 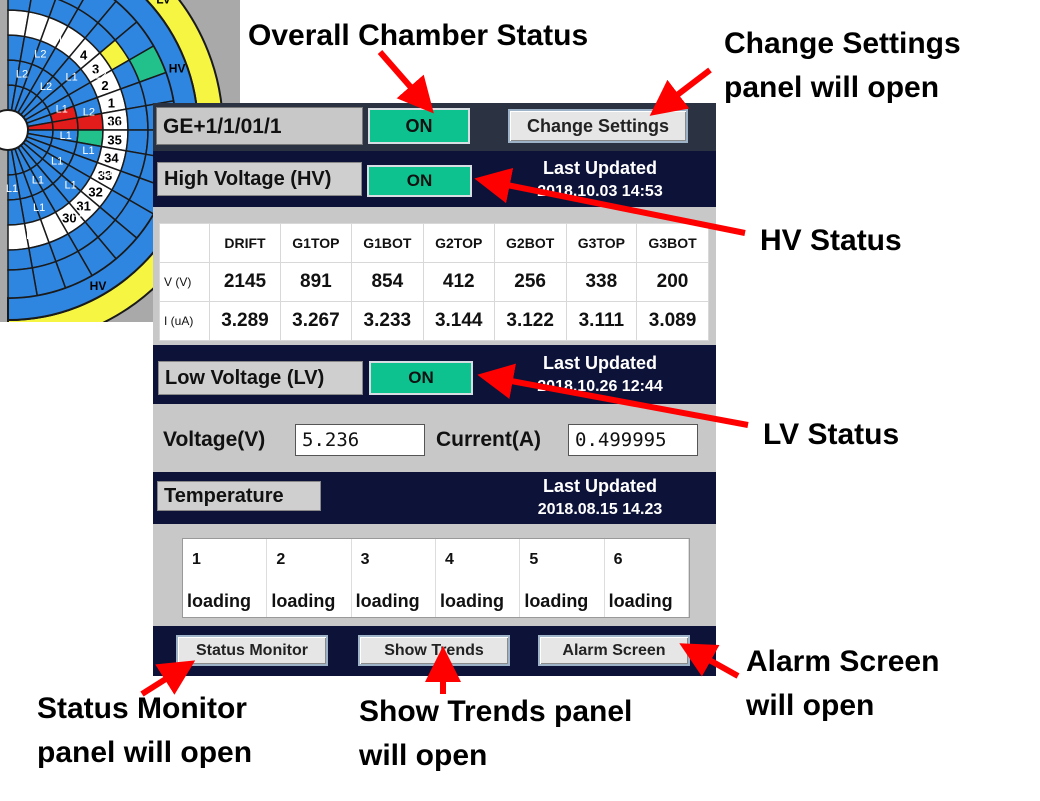 What do you see at coordinates (196, 559) in the screenshot?
I see `temperature-sensor-id: 1` at bounding box center [196, 559].